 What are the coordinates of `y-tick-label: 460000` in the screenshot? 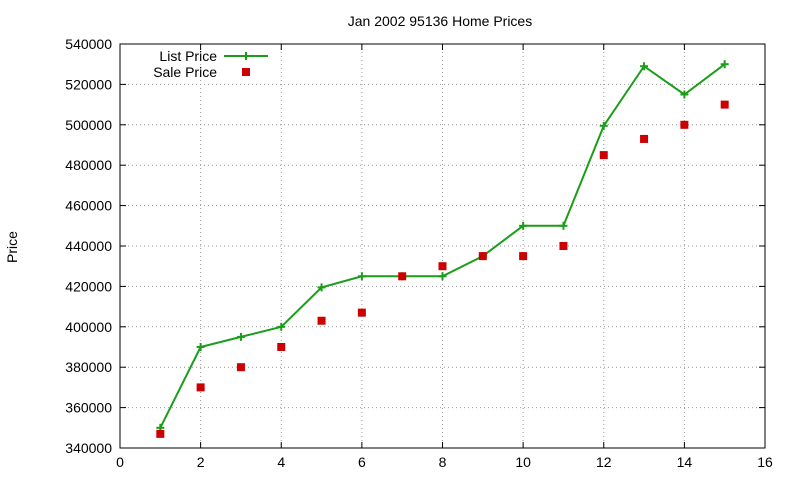 It's located at (88, 206).